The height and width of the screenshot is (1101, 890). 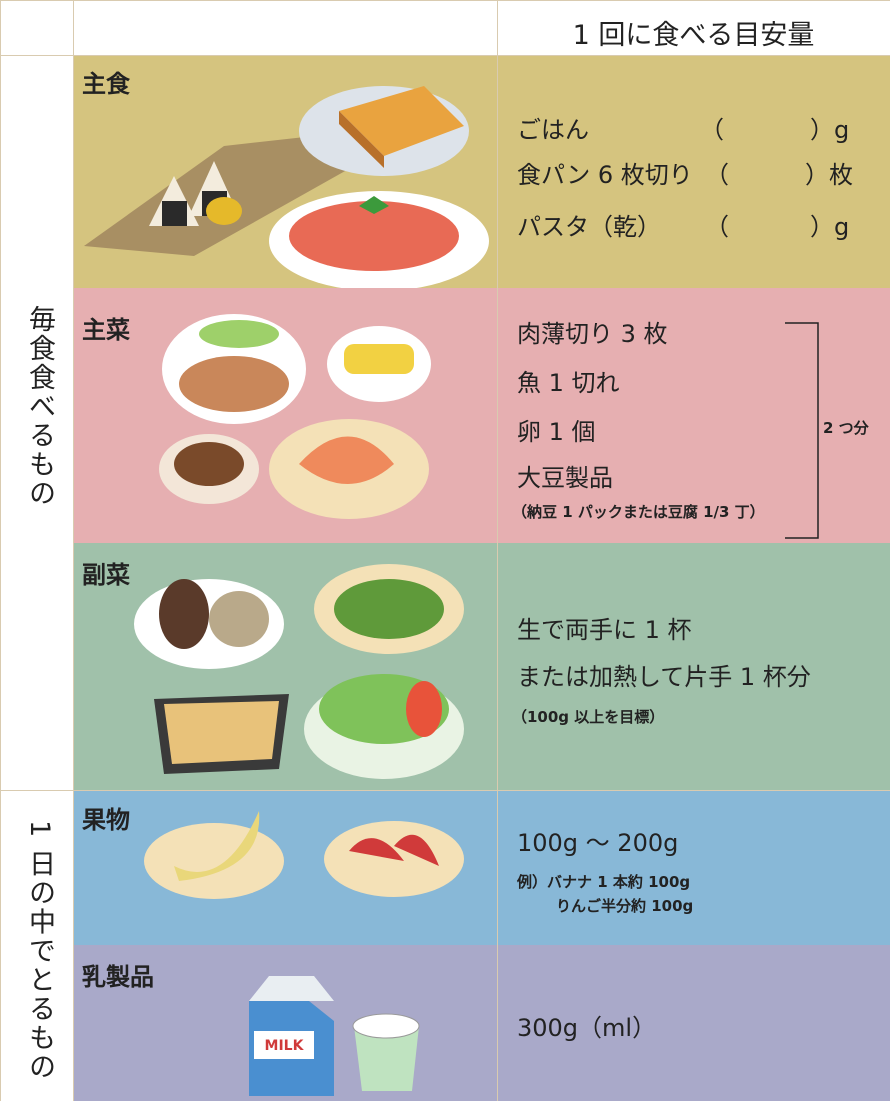 I want to click on amount-text: パスタ（乾）, so click(x=589, y=227).